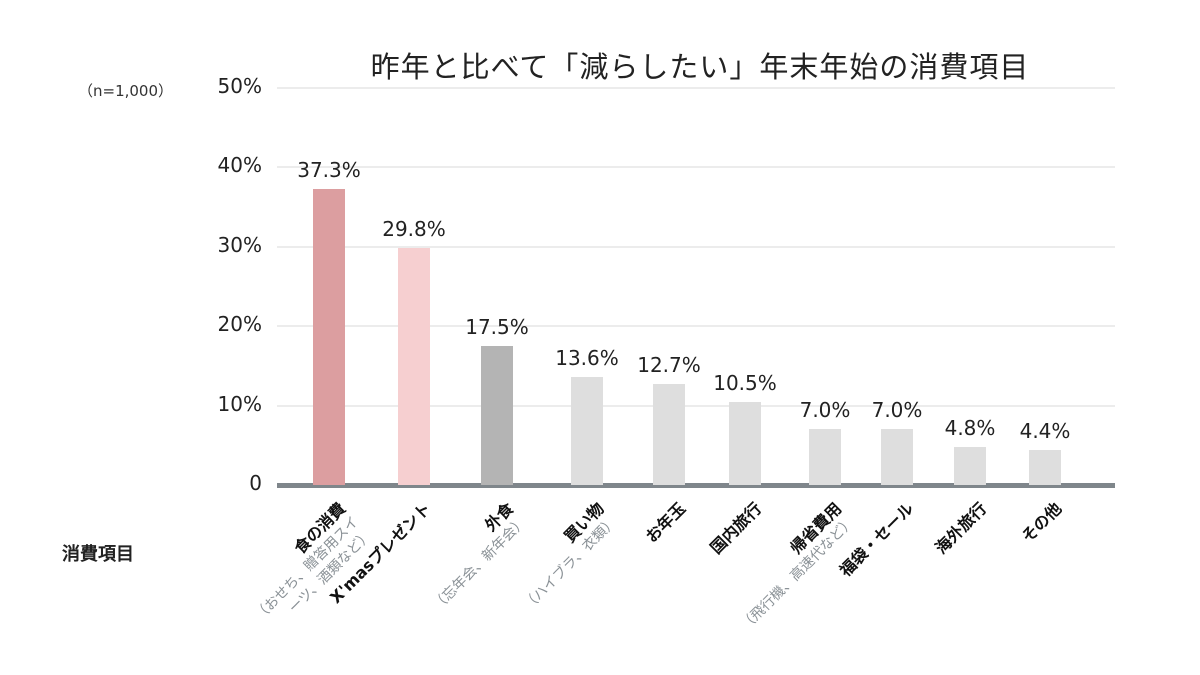 The width and height of the screenshot is (1200, 675). Describe the element at coordinates (700, 67) in the screenshot. I see `chart-title: 昨年と比べて「減らしたい」年末年始の消費項目` at that location.